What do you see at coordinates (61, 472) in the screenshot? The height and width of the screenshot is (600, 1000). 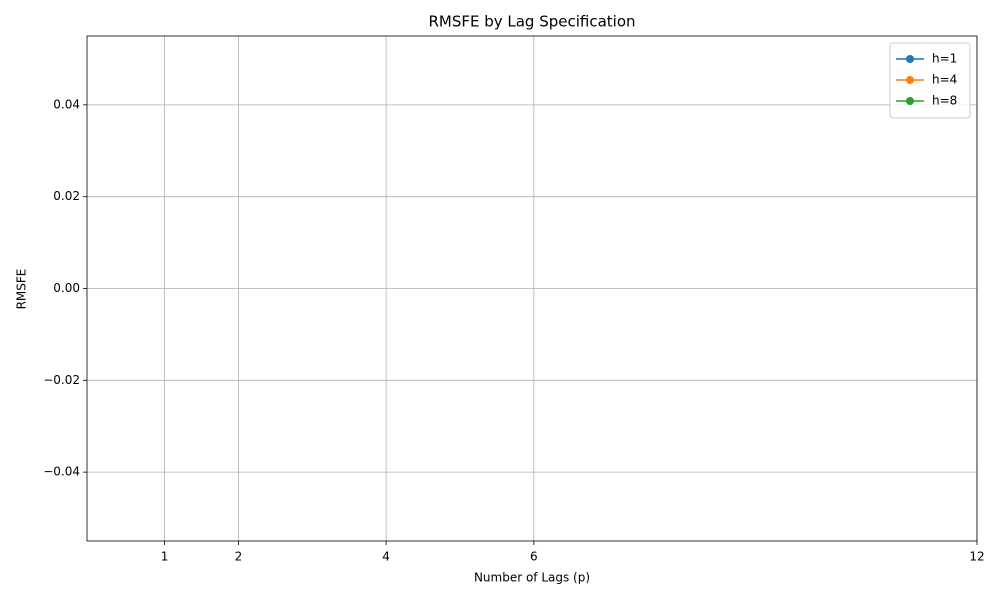 I see `y-tick-label: −0.04` at bounding box center [61, 472].